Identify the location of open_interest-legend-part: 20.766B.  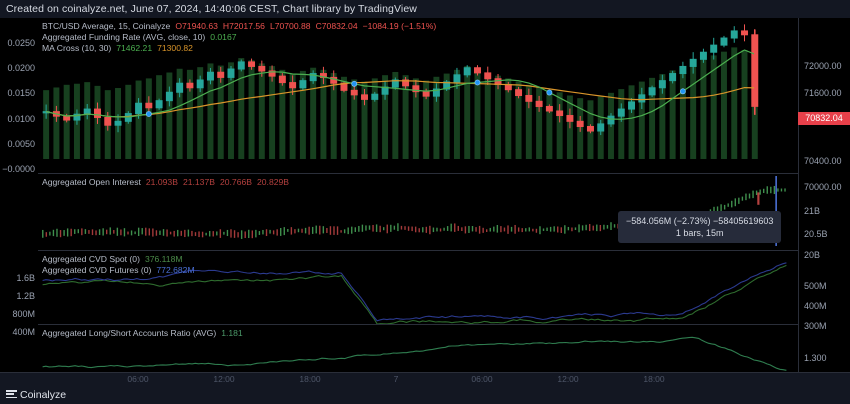
(235, 182).